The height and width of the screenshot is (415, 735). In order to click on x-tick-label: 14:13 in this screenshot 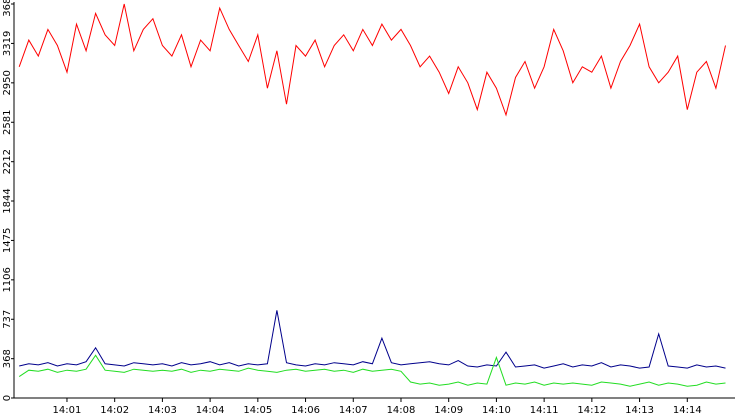, I will do `click(639, 410)`.